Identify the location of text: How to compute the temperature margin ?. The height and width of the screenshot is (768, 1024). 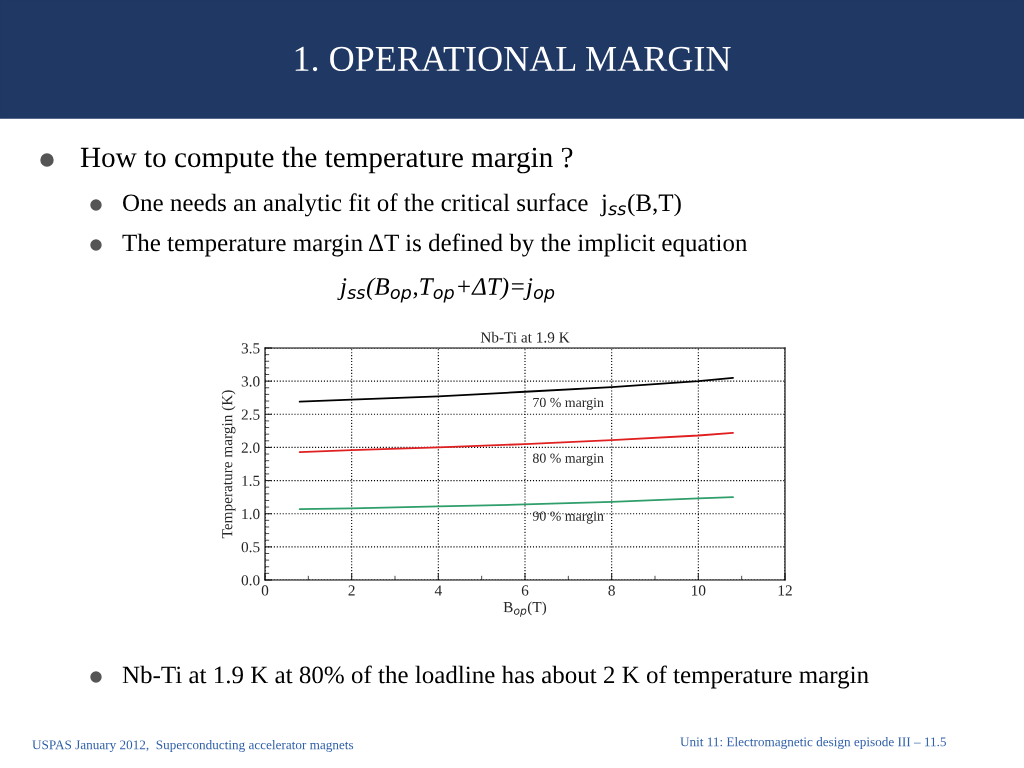
(326, 160).